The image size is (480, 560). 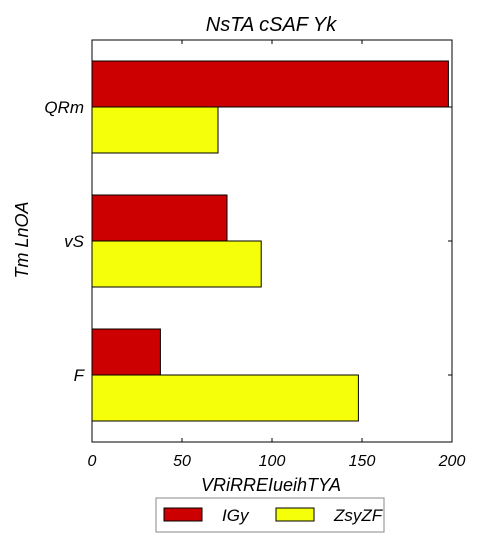 What do you see at coordinates (80, 375) in the screenshot?
I see `y-tick-label-F: F` at bounding box center [80, 375].